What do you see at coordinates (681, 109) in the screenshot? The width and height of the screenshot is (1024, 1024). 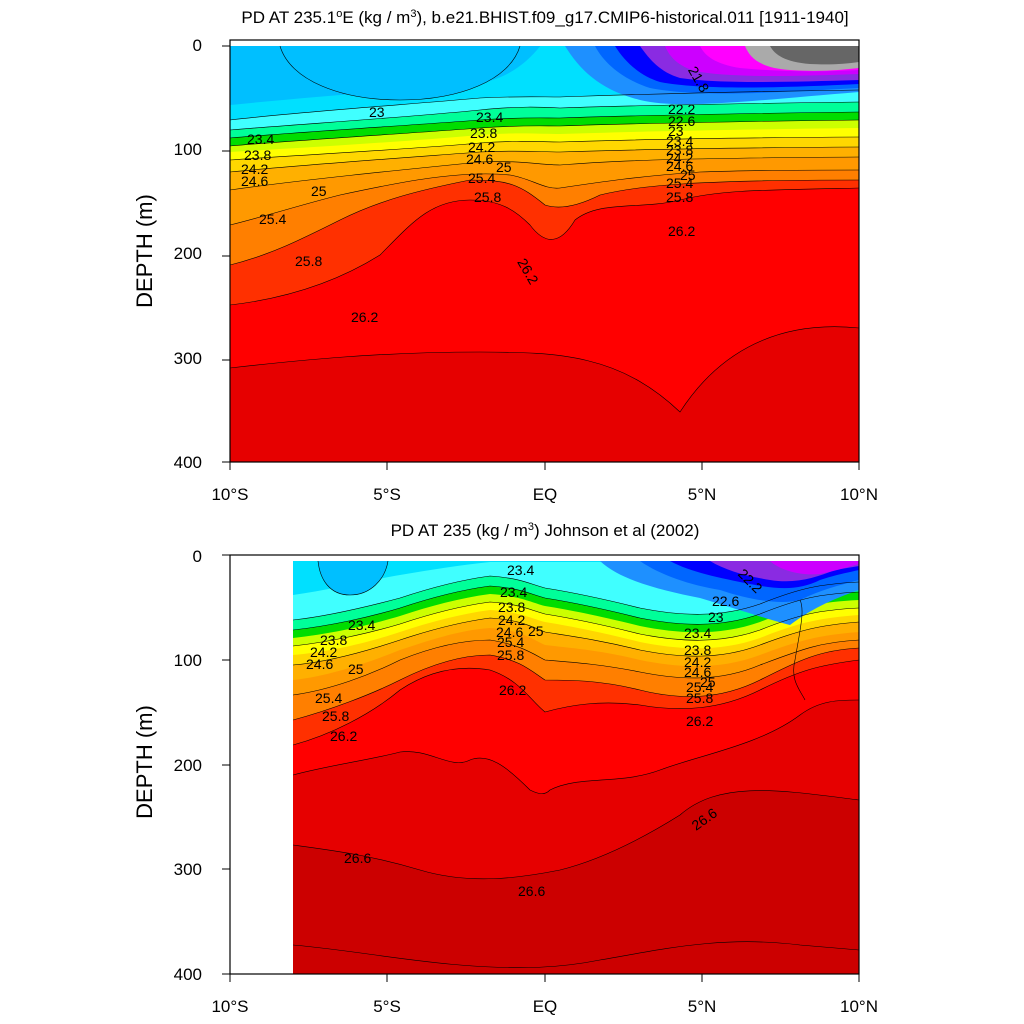 I see `contour-label: 22.2` at bounding box center [681, 109].